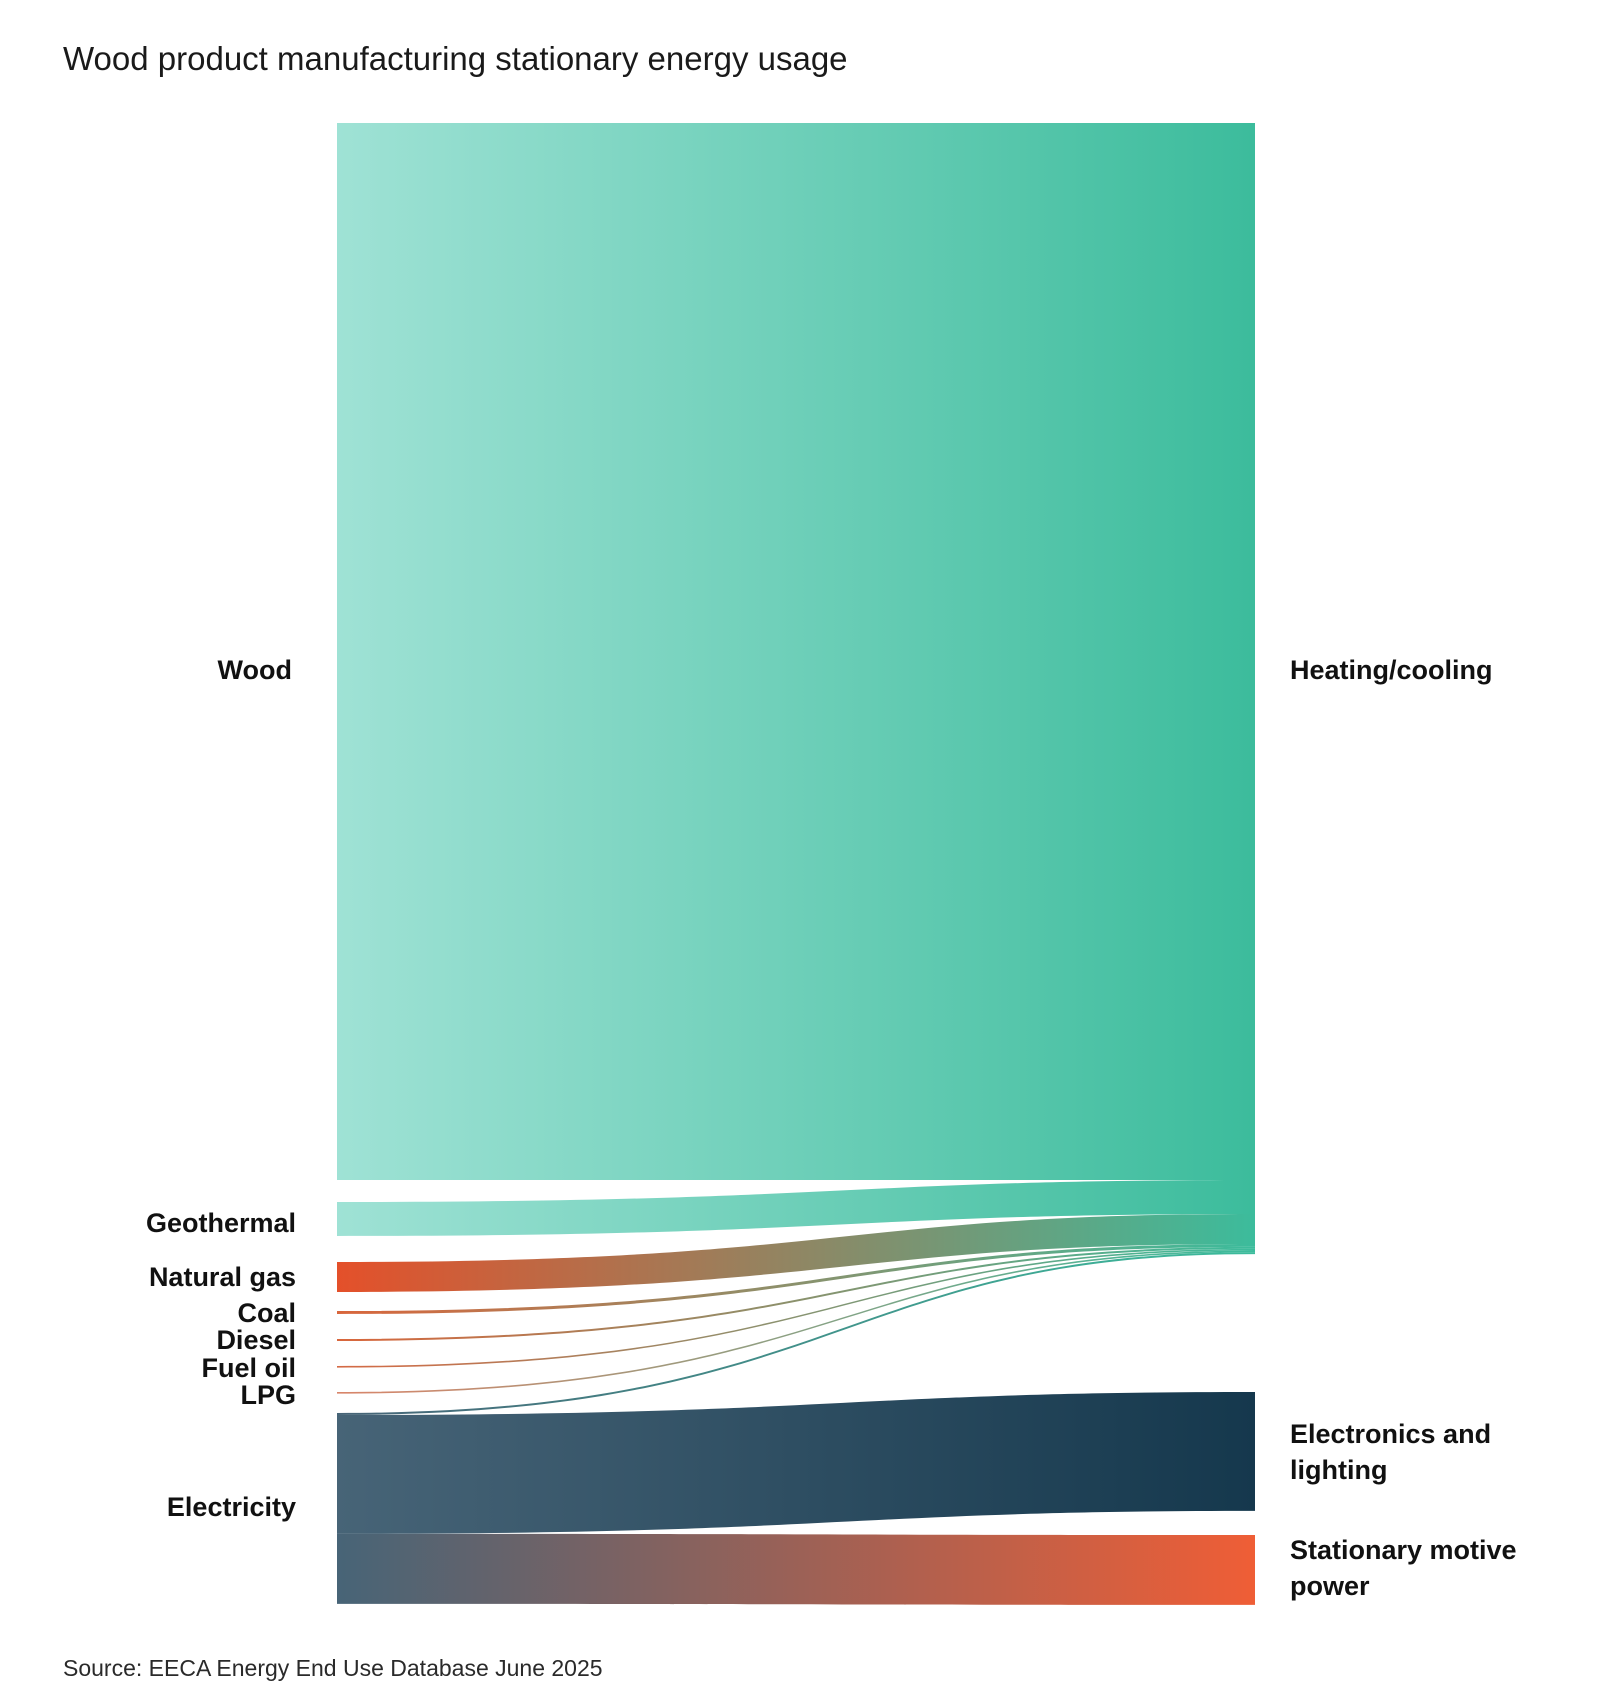 This screenshot has height=1700, width=1600. I want to click on source-label-wood: Wood, so click(254, 670).